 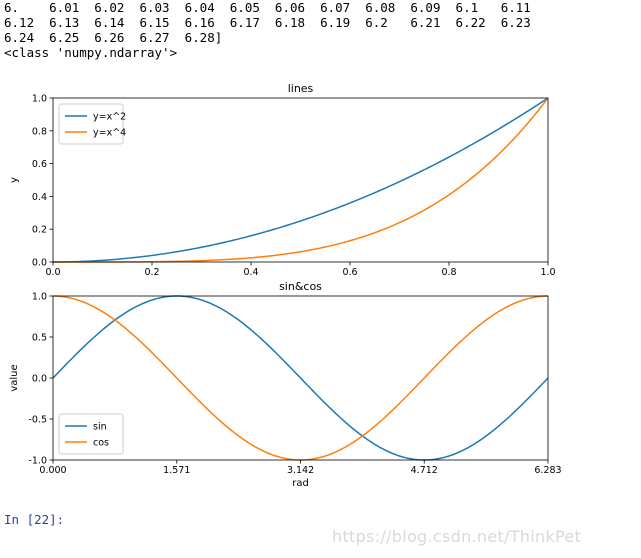 I want to click on watermark: https://blog.csdn.net/ThinkPet, so click(x=457, y=536).